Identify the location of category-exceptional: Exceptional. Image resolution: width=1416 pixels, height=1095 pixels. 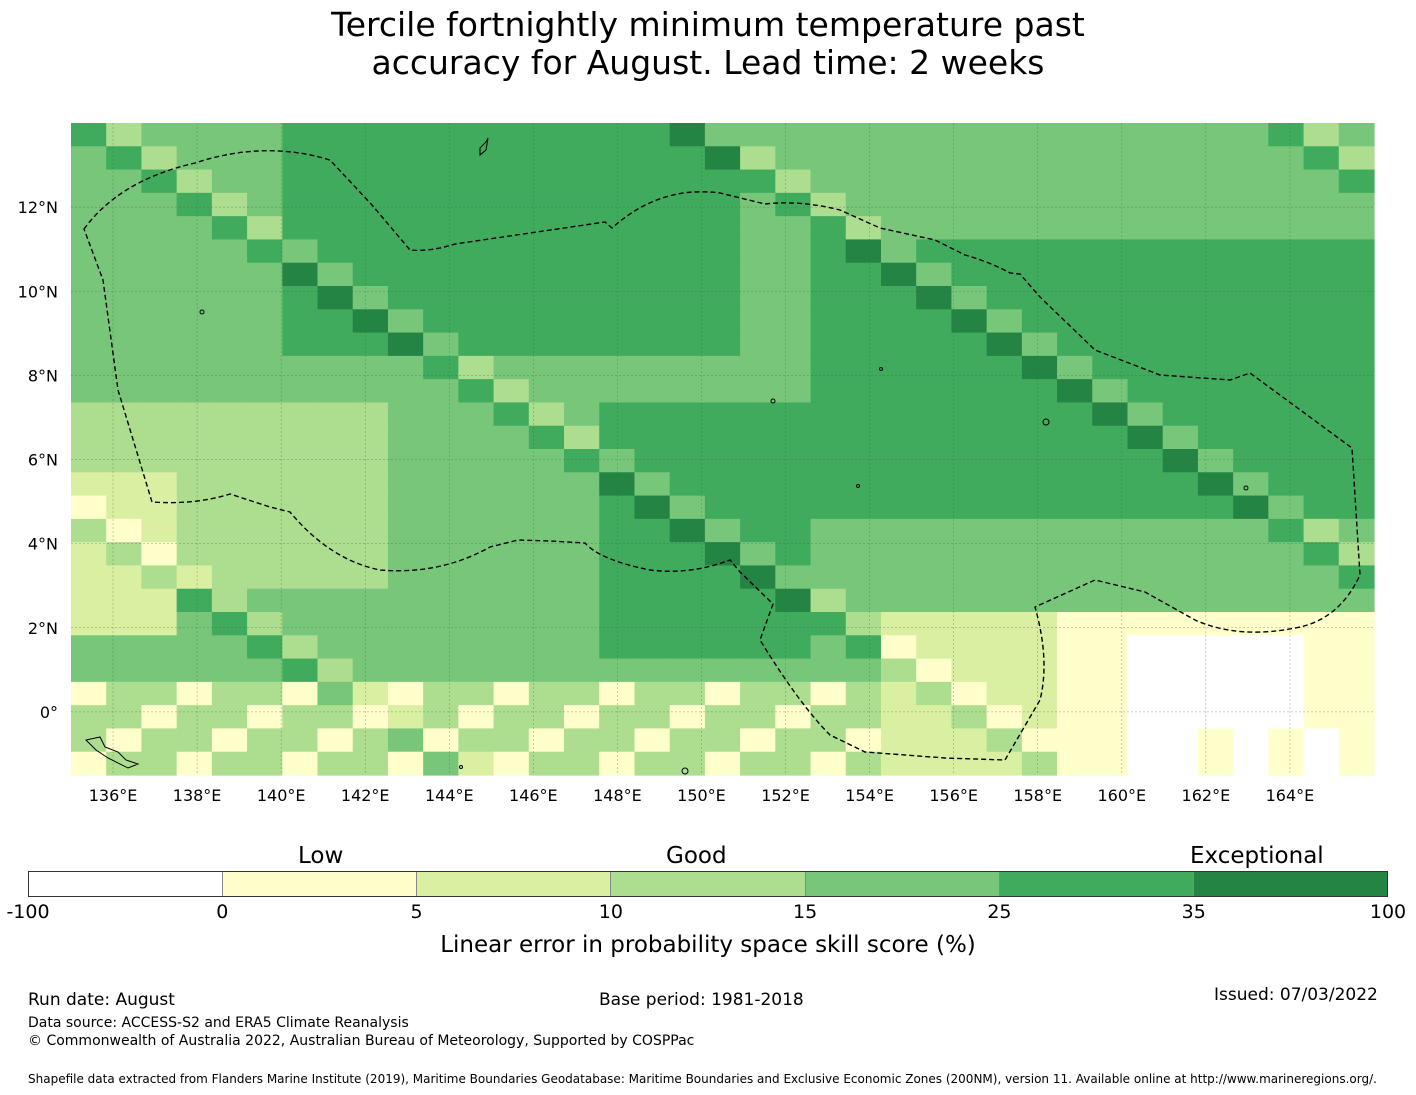
(1257, 856).